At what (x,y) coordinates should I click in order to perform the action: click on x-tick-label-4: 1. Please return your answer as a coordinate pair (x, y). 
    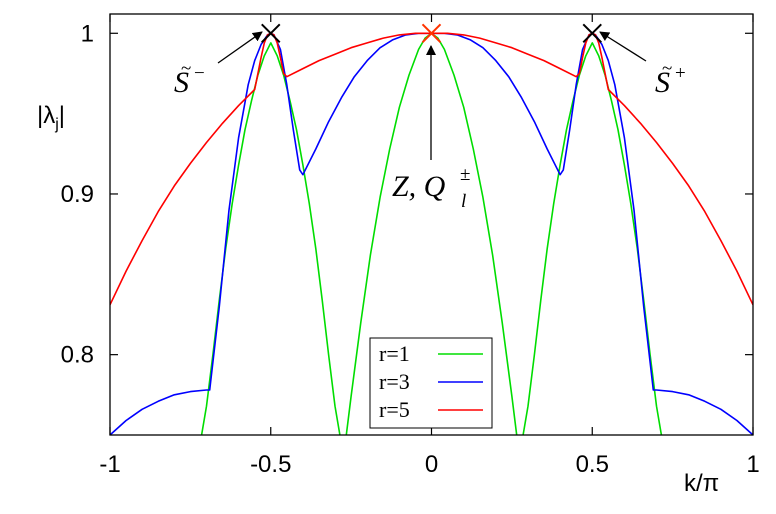
    Looking at the image, I should click on (752, 464).